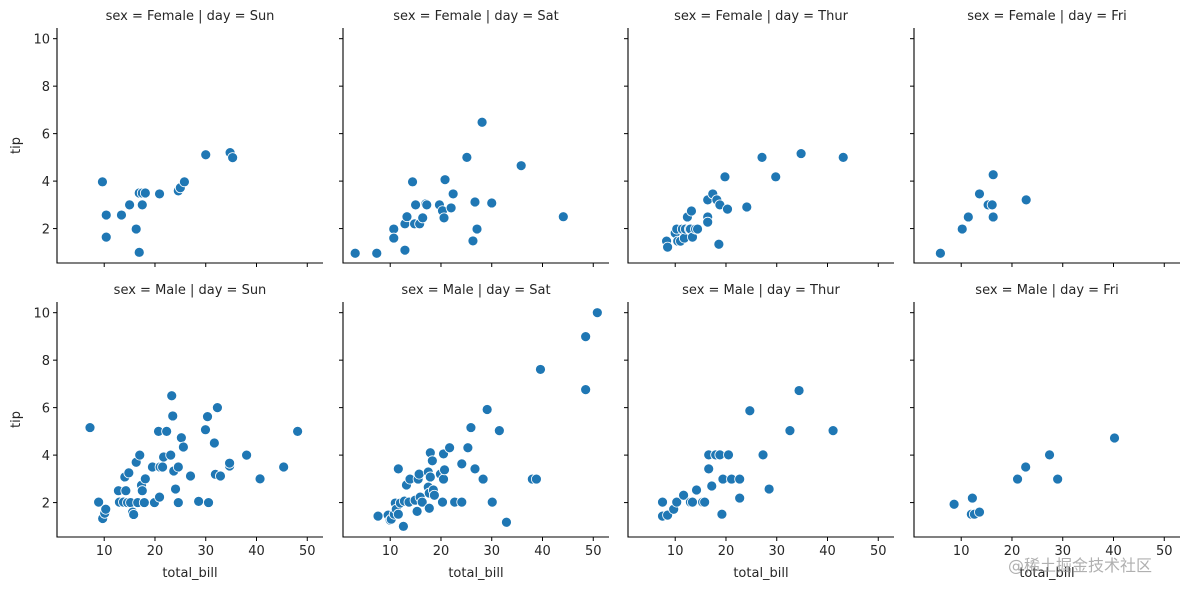 Image resolution: width=1189 pixels, height=590 pixels. What do you see at coordinates (1047, 16) in the screenshot?
I see `panel-title: sex = Female | day = Fri` at bounding box center [1047, 16].